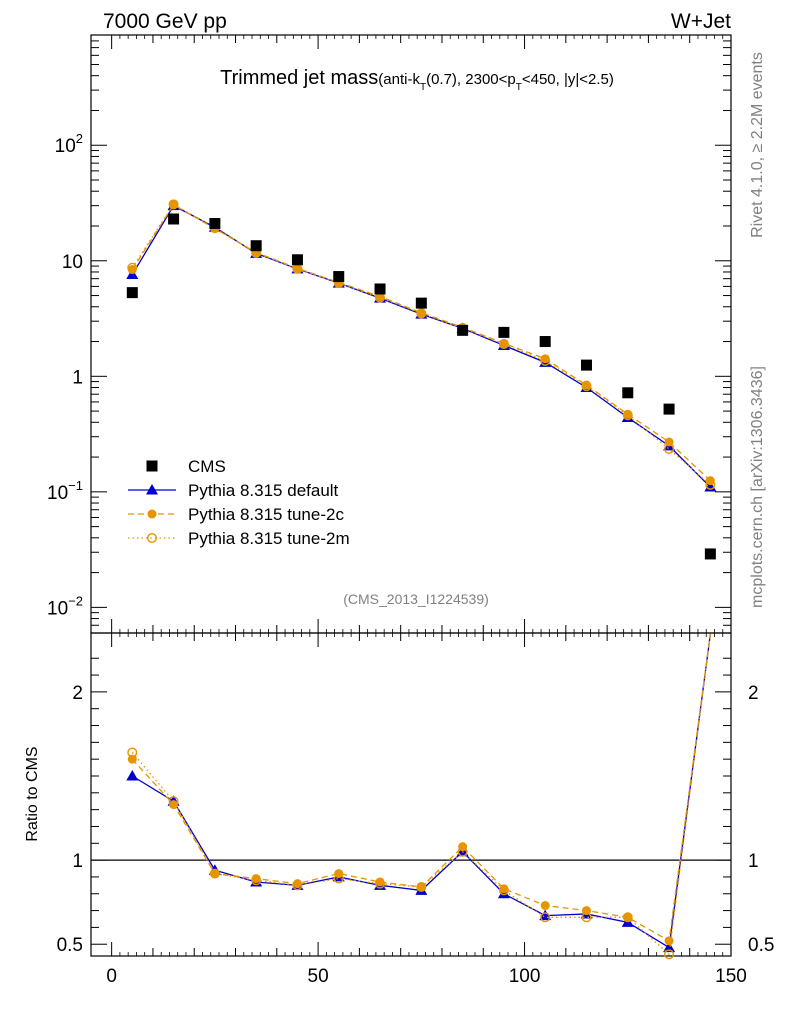  I want to click on header-process-label: W+Jet, so click(701, 21).